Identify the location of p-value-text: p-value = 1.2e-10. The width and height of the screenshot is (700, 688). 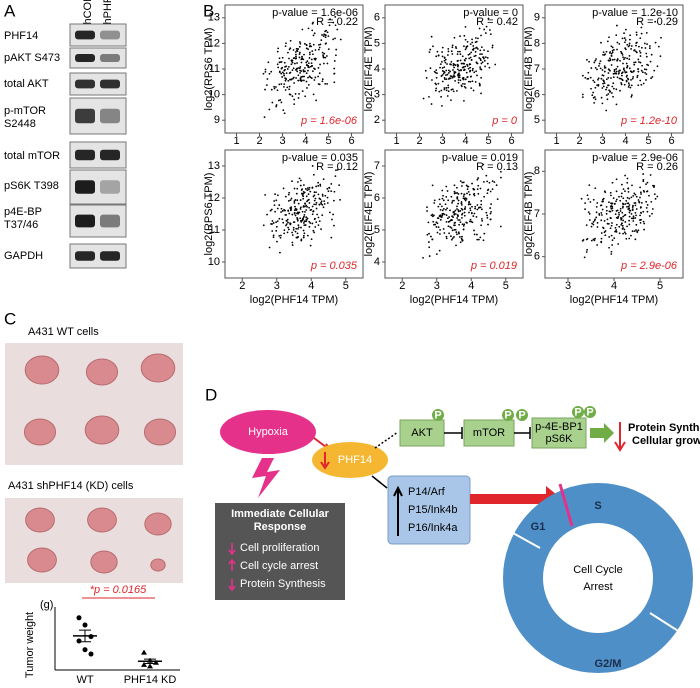
(635, 13).